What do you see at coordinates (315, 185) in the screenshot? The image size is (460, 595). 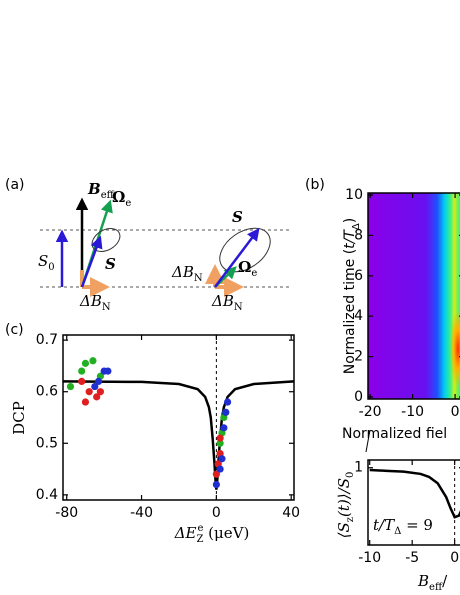 I see `panel-label: (b)` at bounding box center [315, 185].